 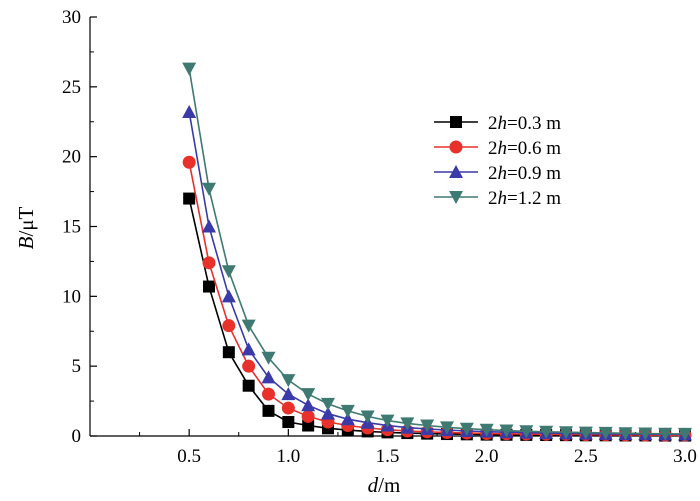 I want to click on y-tick-label: 20, so click(x=71, y=157).